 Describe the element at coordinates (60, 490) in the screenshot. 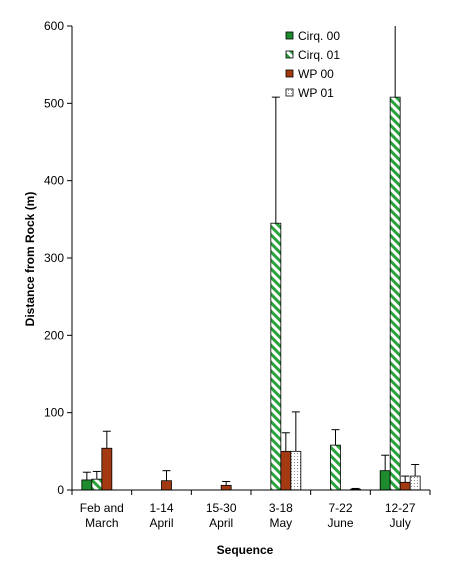

I see `y-tick-label: 0` at that location.